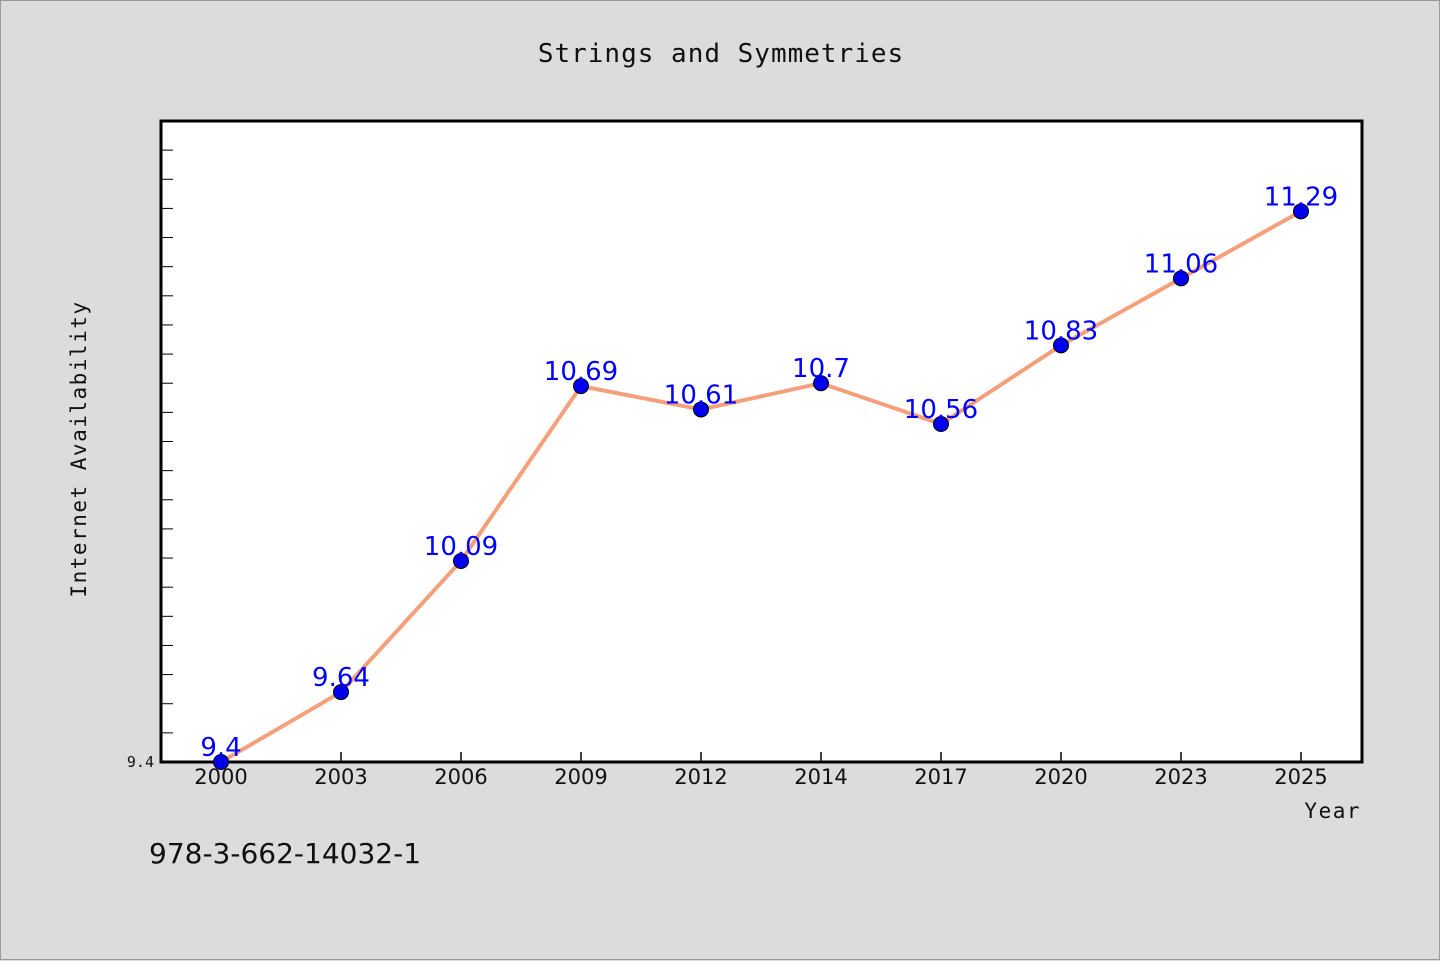 Image resolution: width=1440 pixels, height=961 pixels. What do you see at coordinates (460, 777) in the screenshot?
I see `x-tick-label: 2006` at bounding box center [460, 777].